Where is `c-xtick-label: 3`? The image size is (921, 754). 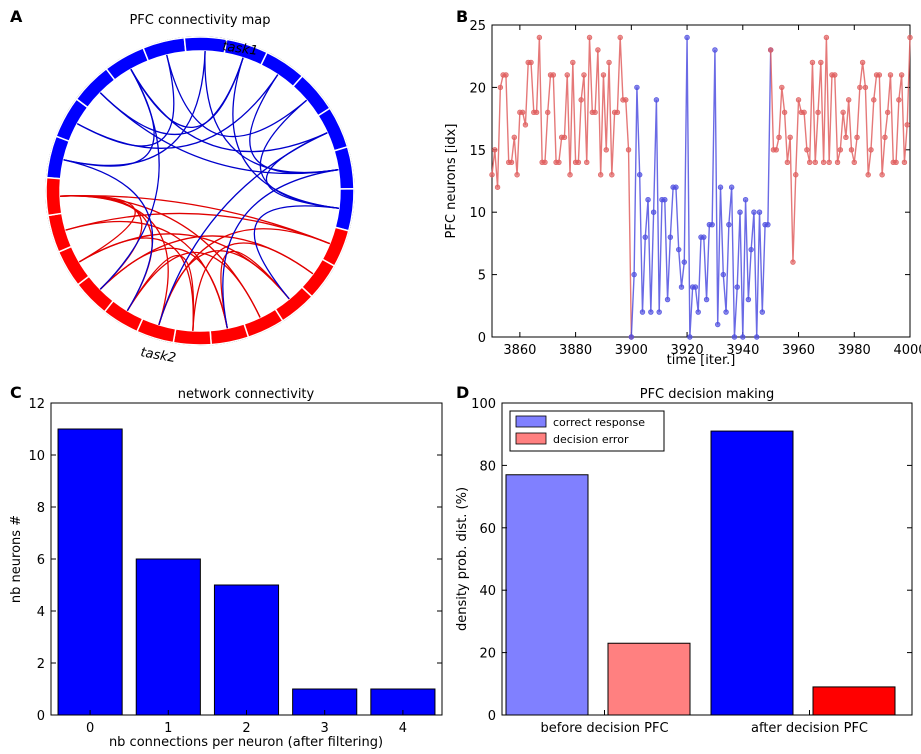 c-xtick-label: 3 is located at coordinates (325, 728).